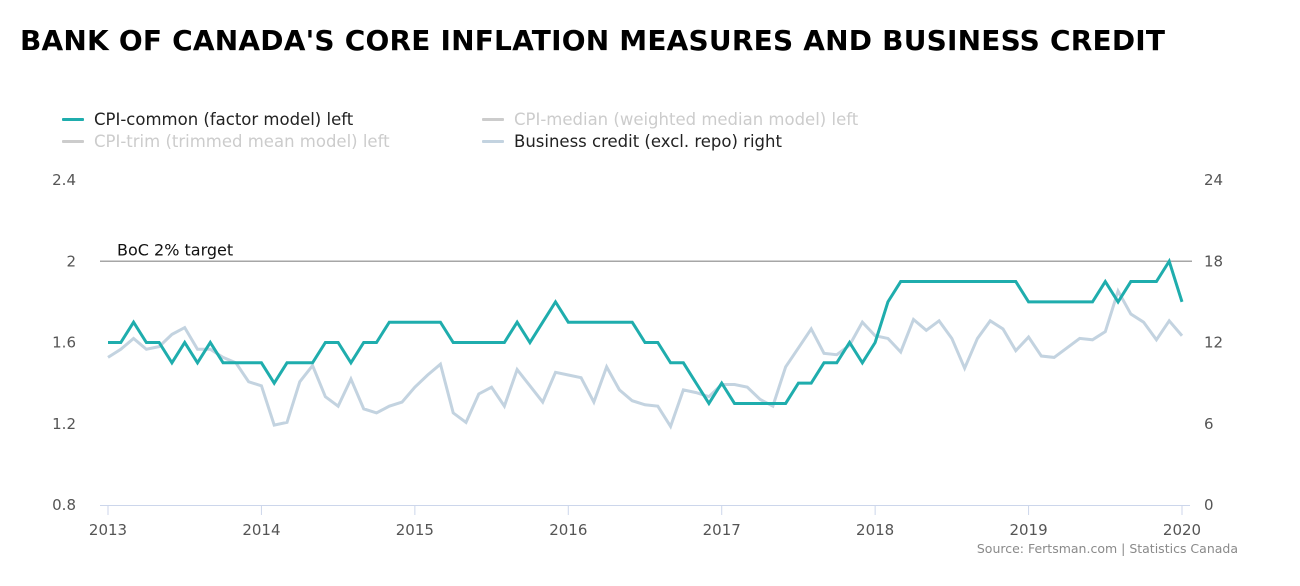 Image resolution: width=1300 pixels, height=586 pixels. Describe the element at coordinates (108, 530) in the screenshot. I see `x-tick-label: 2013` at that location.